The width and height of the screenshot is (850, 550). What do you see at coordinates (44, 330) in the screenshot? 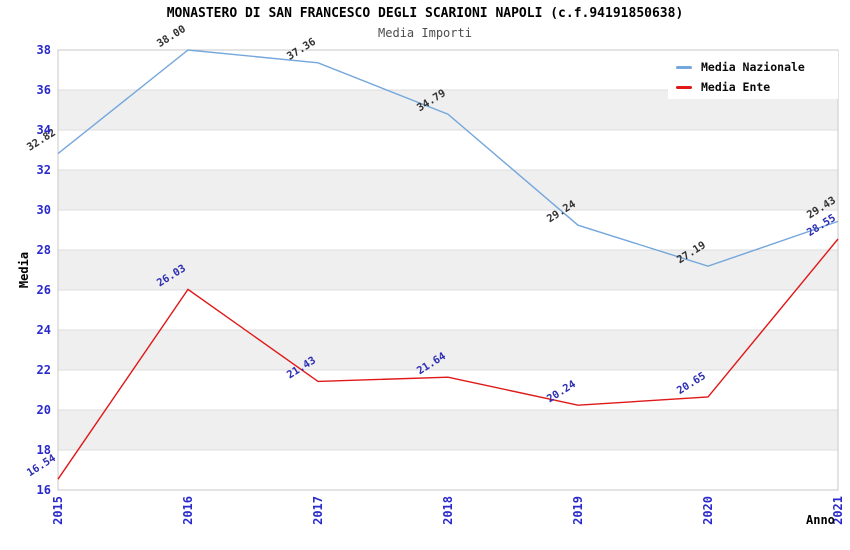
I see `y-tick-label: 24` at bounding box center [44, 330].